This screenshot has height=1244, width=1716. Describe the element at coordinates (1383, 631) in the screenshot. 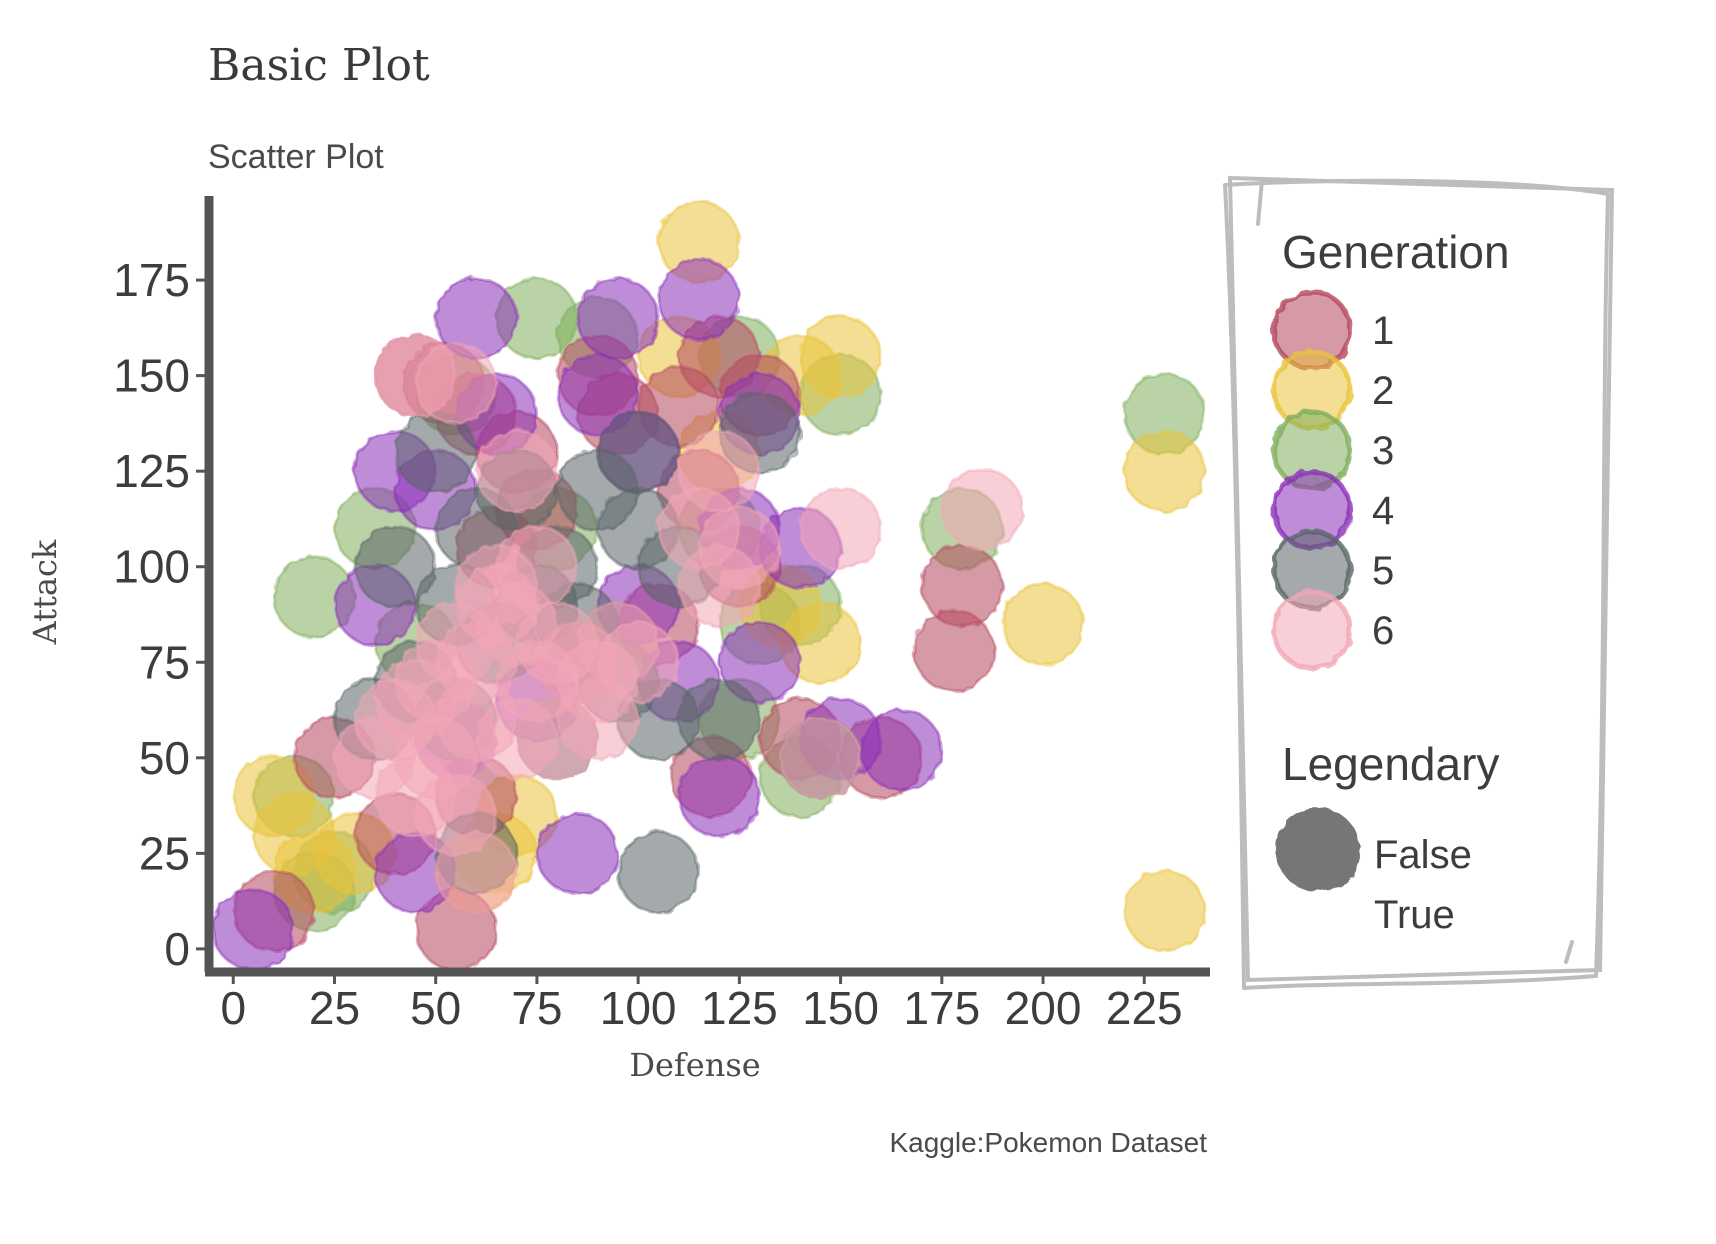

I see `legend-label-gen-6: 6` at that location.